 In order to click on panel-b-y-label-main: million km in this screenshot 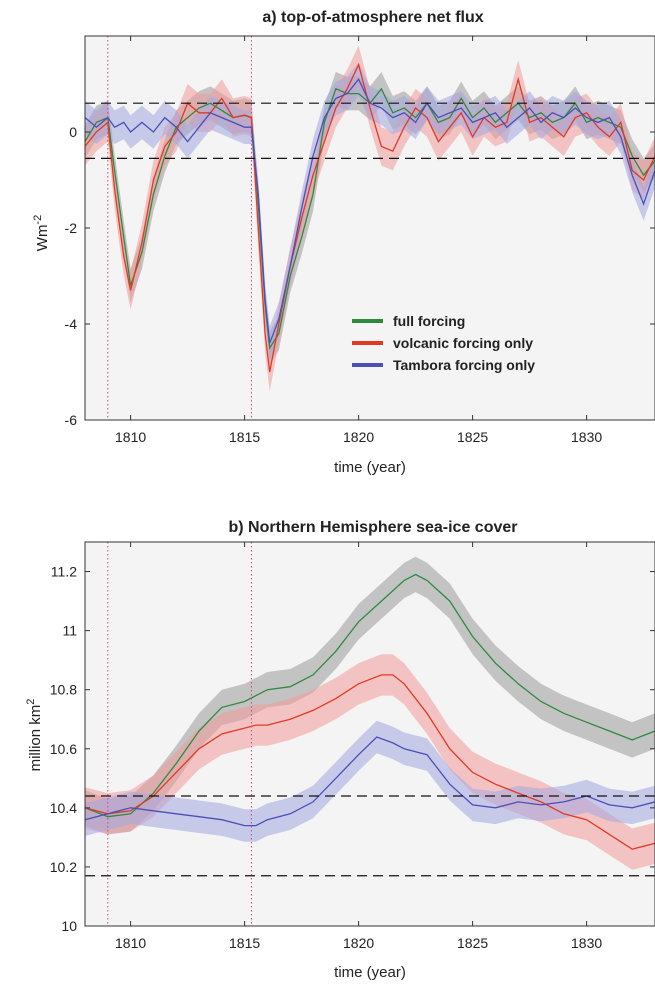, I will do `click(35, 738)`.